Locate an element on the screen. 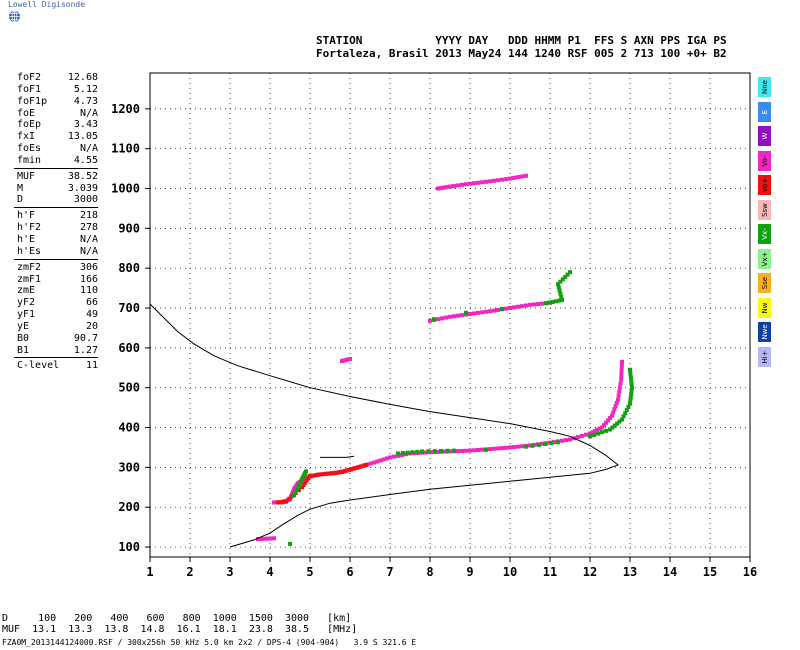 The width and height of the screenshot is (800, 650). y-tick-label: 1100 is located at coordinates (125, 149).